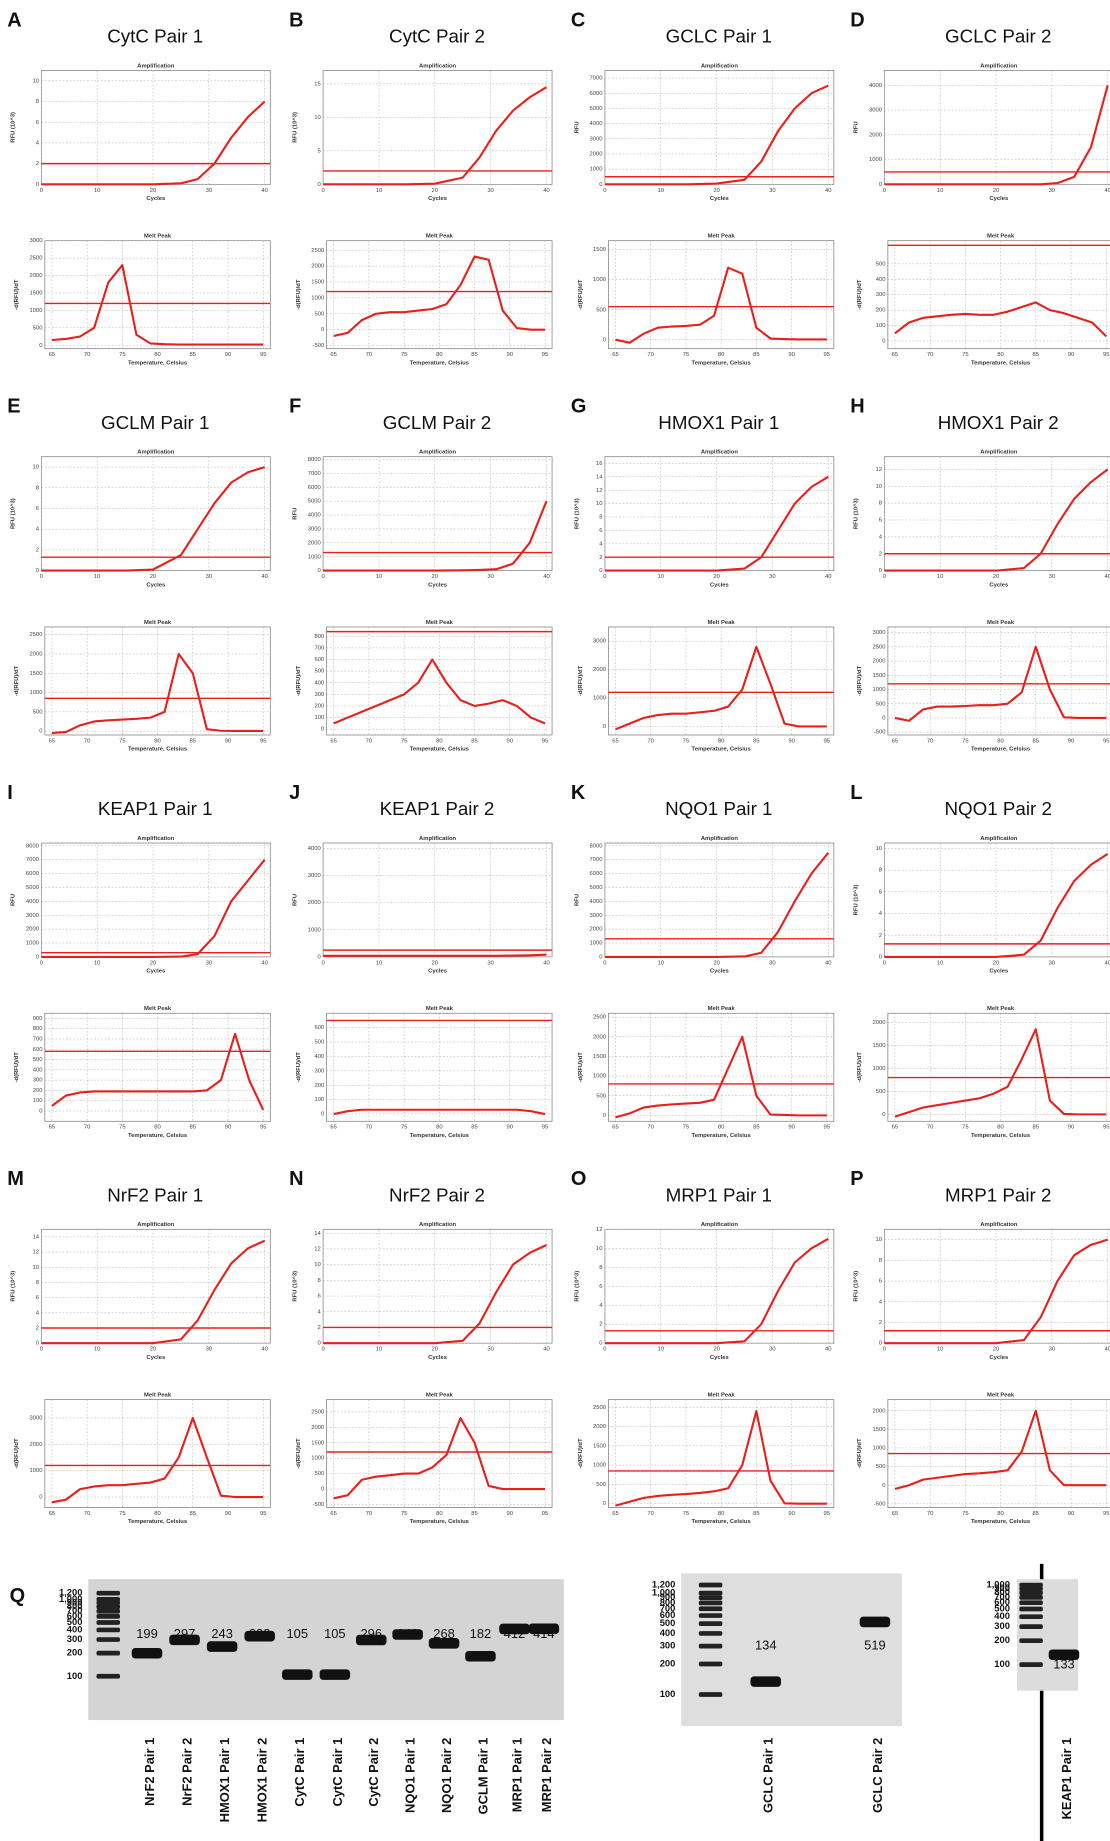 This screenshot has width=1110, height=1841. What do you see at coordinates (1106, 1514) in the screenshot?
I see `x-tick-label: 95` at bounding box center [1106, 1514].